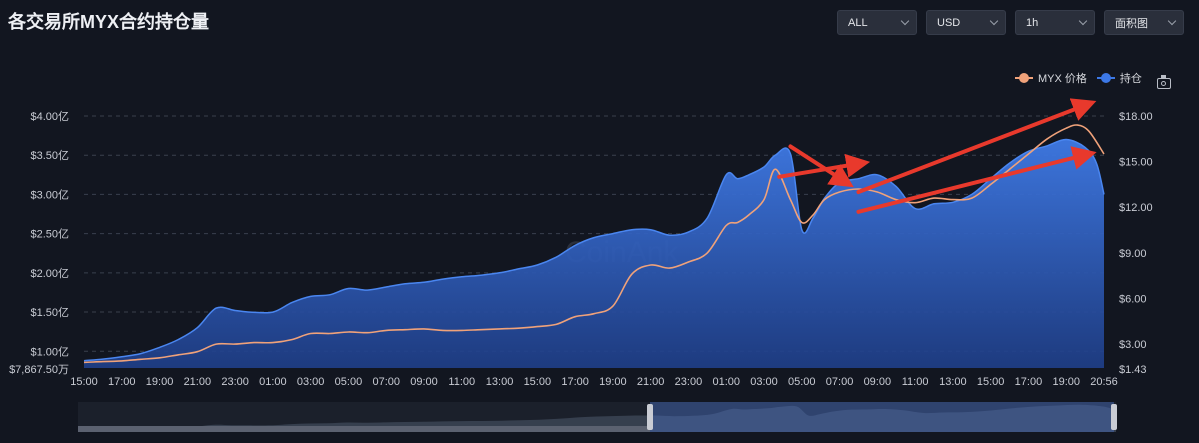 This screenshot has width=1199, height=443. I want to click on legend-item-price: MYX 价格, so click(1051, 78).